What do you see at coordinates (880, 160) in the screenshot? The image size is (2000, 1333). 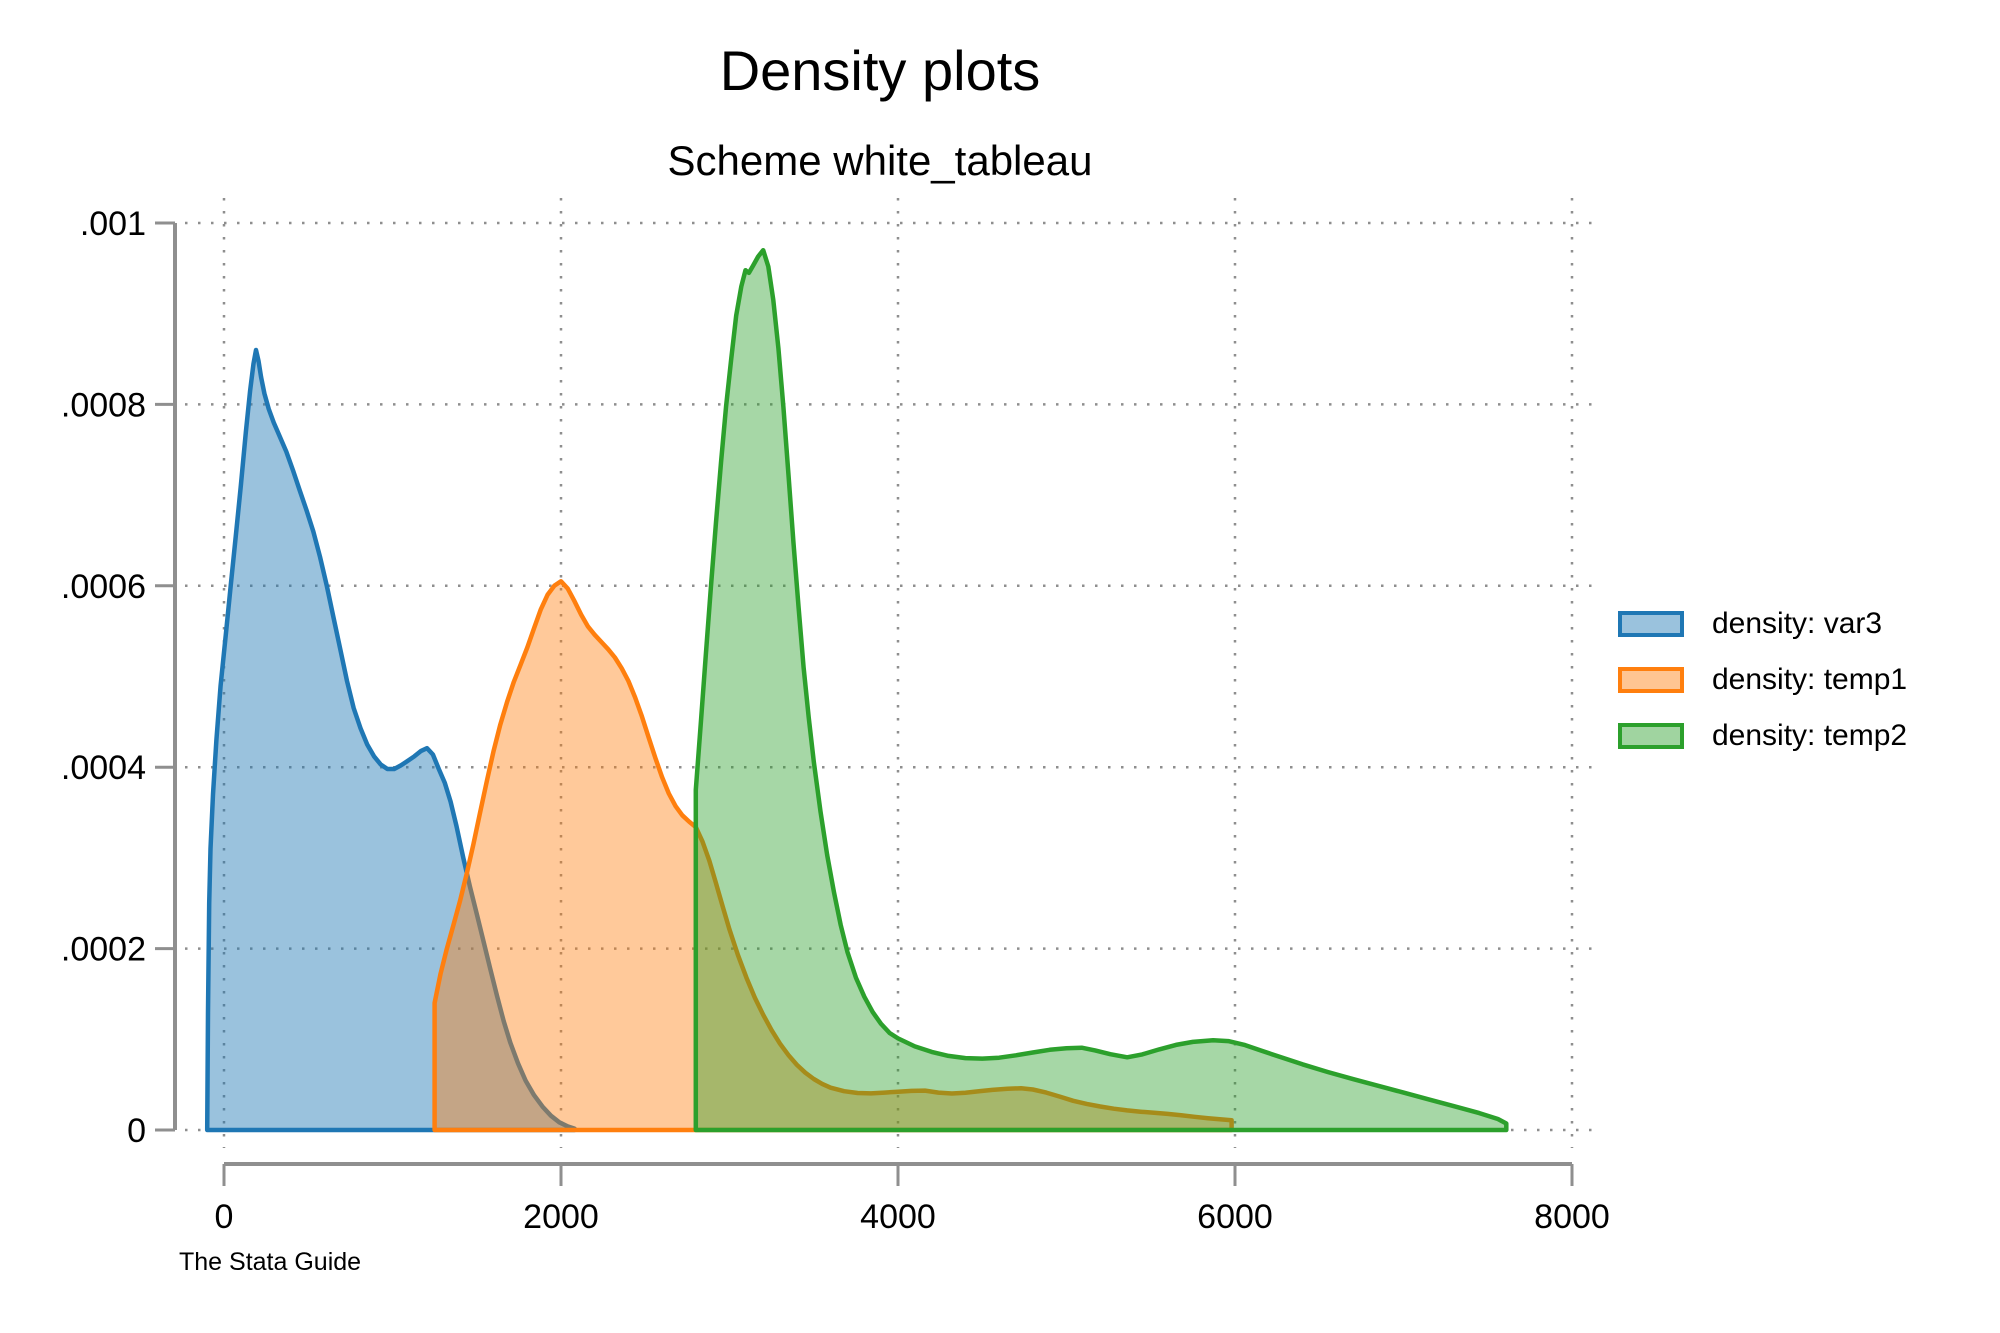 I see `chart-subtitle: Scheme white_tableau` at bounding box center [880, 160].